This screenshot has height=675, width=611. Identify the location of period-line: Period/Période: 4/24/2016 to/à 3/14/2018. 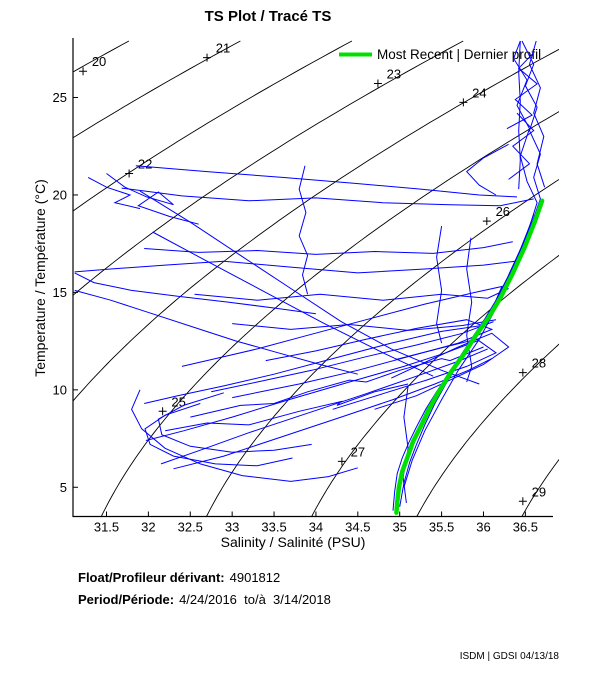
(204, 599).